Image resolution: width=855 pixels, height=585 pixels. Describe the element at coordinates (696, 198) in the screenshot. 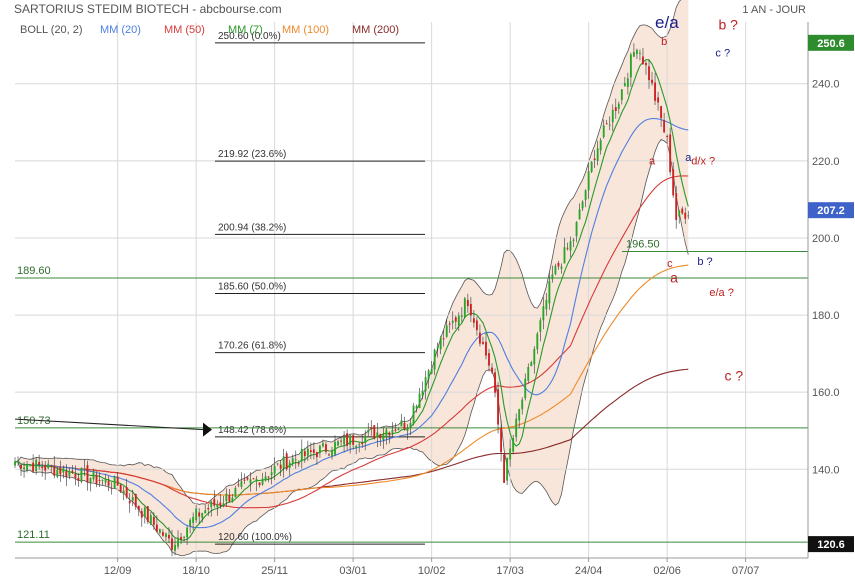

I see `annotations-layer: e/a b ?bc ?a d/x ?ac b ?ae/a ?c ?` at that location.